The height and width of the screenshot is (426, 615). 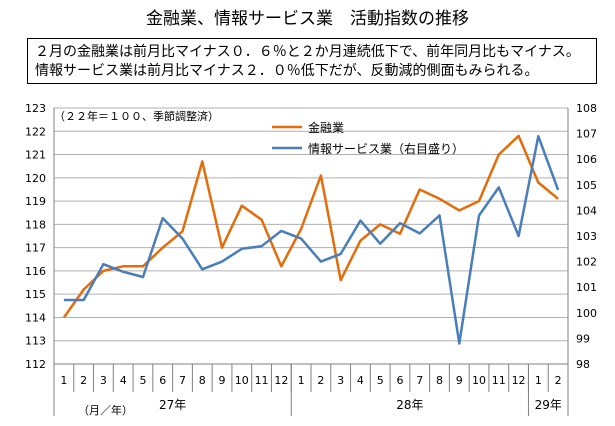 What do you see at coordinates (35, 317) in the screenshot?
I see `left-axis-tick-label: 114` at bounding box center [35, 317].